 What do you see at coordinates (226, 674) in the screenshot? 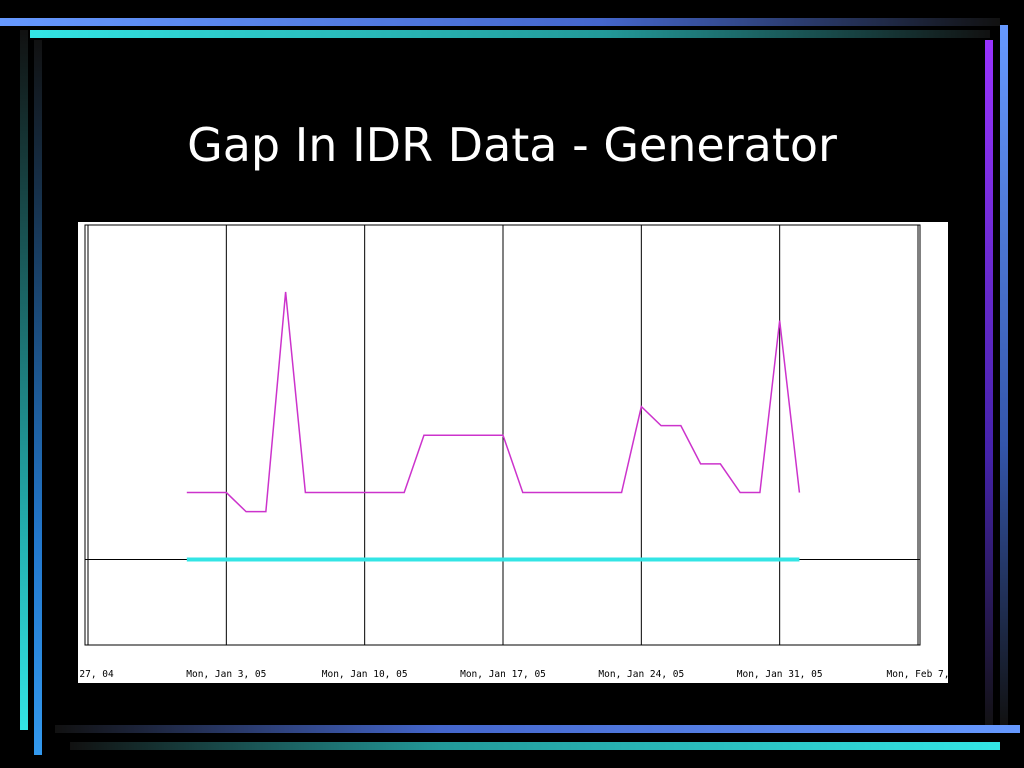
I see `x-tick-label: Mon, Jan 3, 05` at bounding box center [226, 674].